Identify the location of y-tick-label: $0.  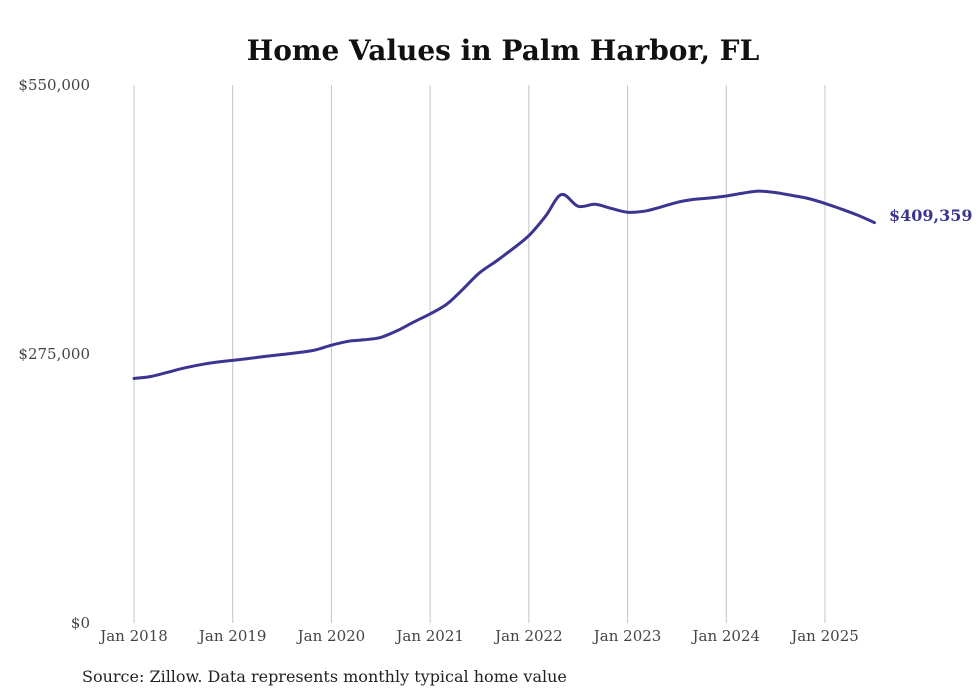
(80, 623).